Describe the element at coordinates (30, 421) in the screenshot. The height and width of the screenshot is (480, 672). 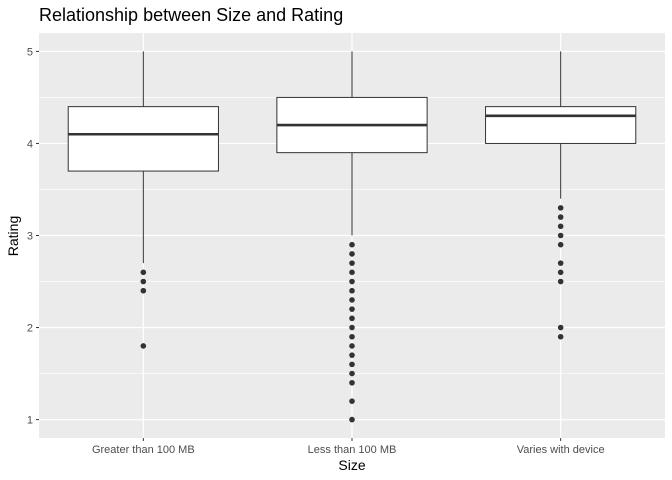
I see `y-tick-label: 1` at that location.